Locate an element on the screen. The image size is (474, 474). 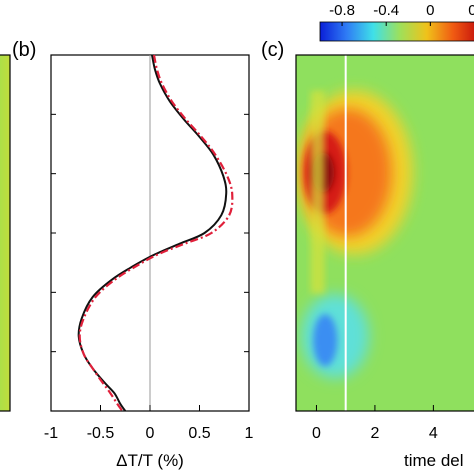
colorbar: -0.8 -0.4 0 0. is located at coordinates (396, 22).